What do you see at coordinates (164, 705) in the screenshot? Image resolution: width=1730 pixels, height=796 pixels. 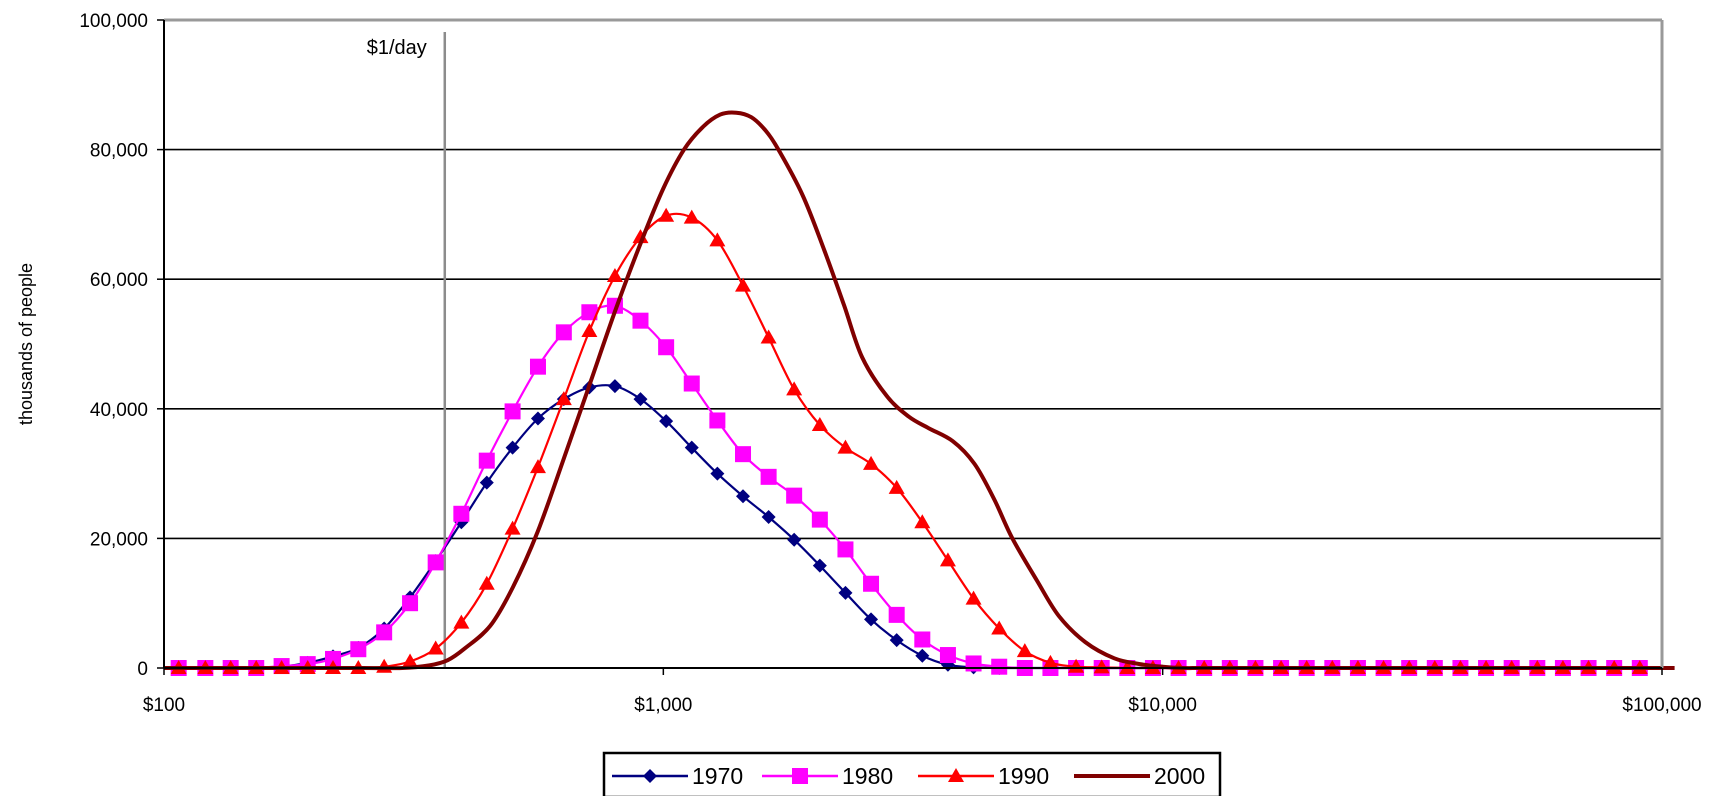 I see `x-tick-label: $100` at bounding box center [164, 705].